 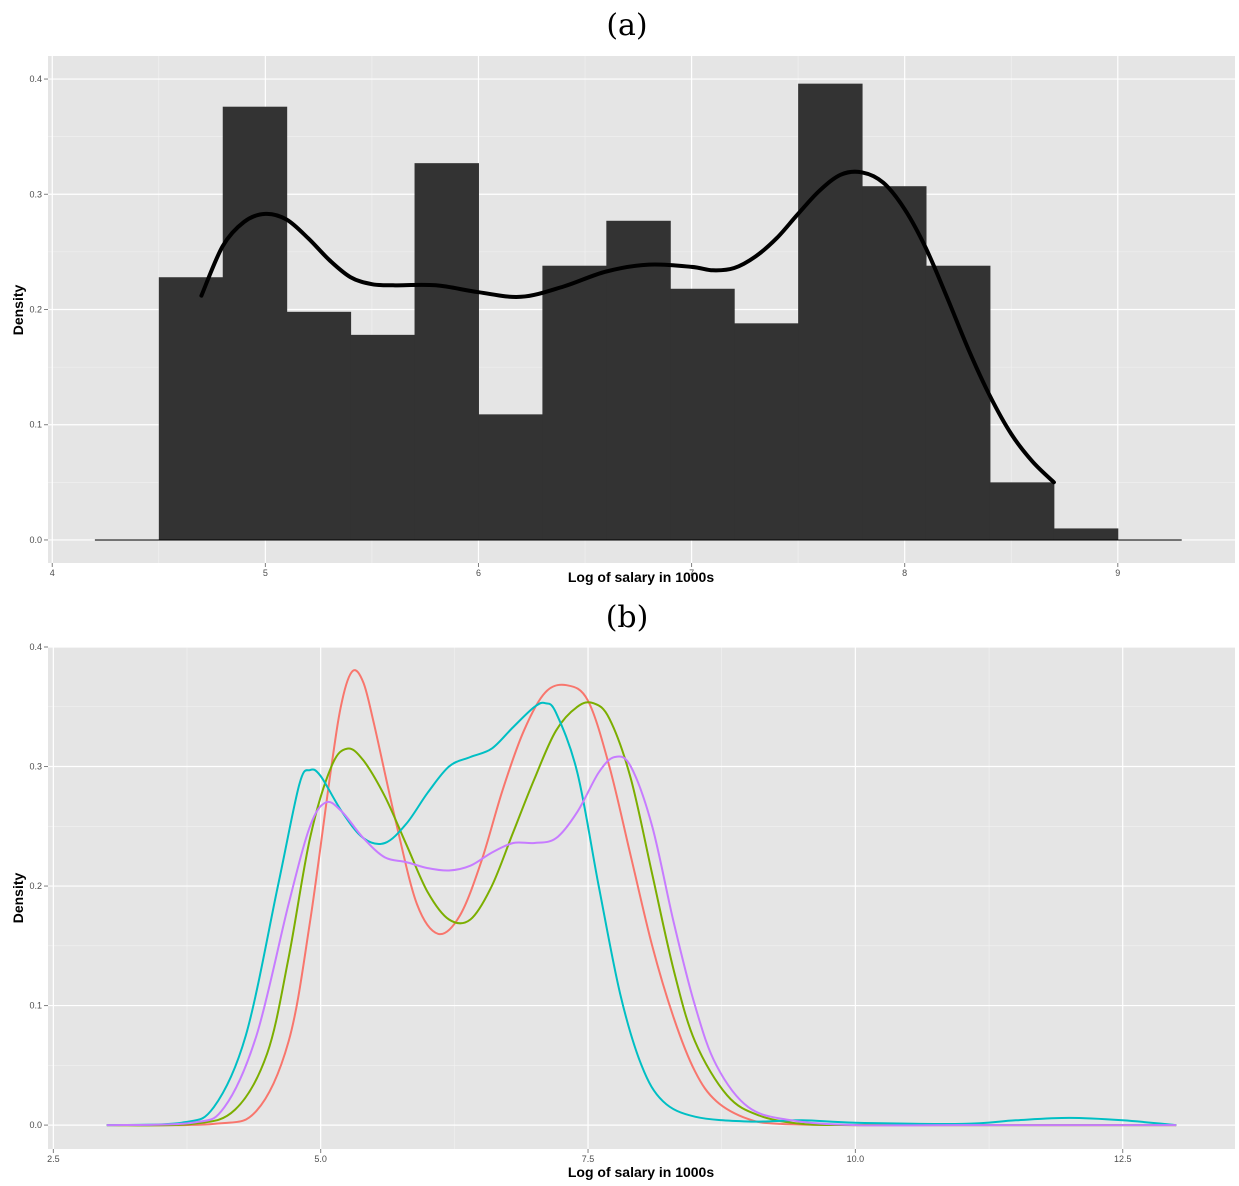 What do you see at coordinates (641, 577) in the screenshot?
I see `panel-a-x-axis-label: Log of salary in 1000s` at bounding box center [641, 577].